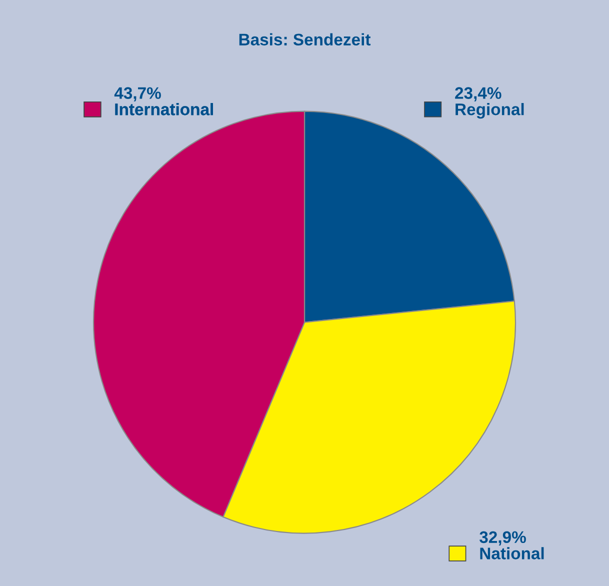  What do you see at coordinates (164, 109) in the screenshot?
I see `legend-label: International` at bounding box center [164, 109].